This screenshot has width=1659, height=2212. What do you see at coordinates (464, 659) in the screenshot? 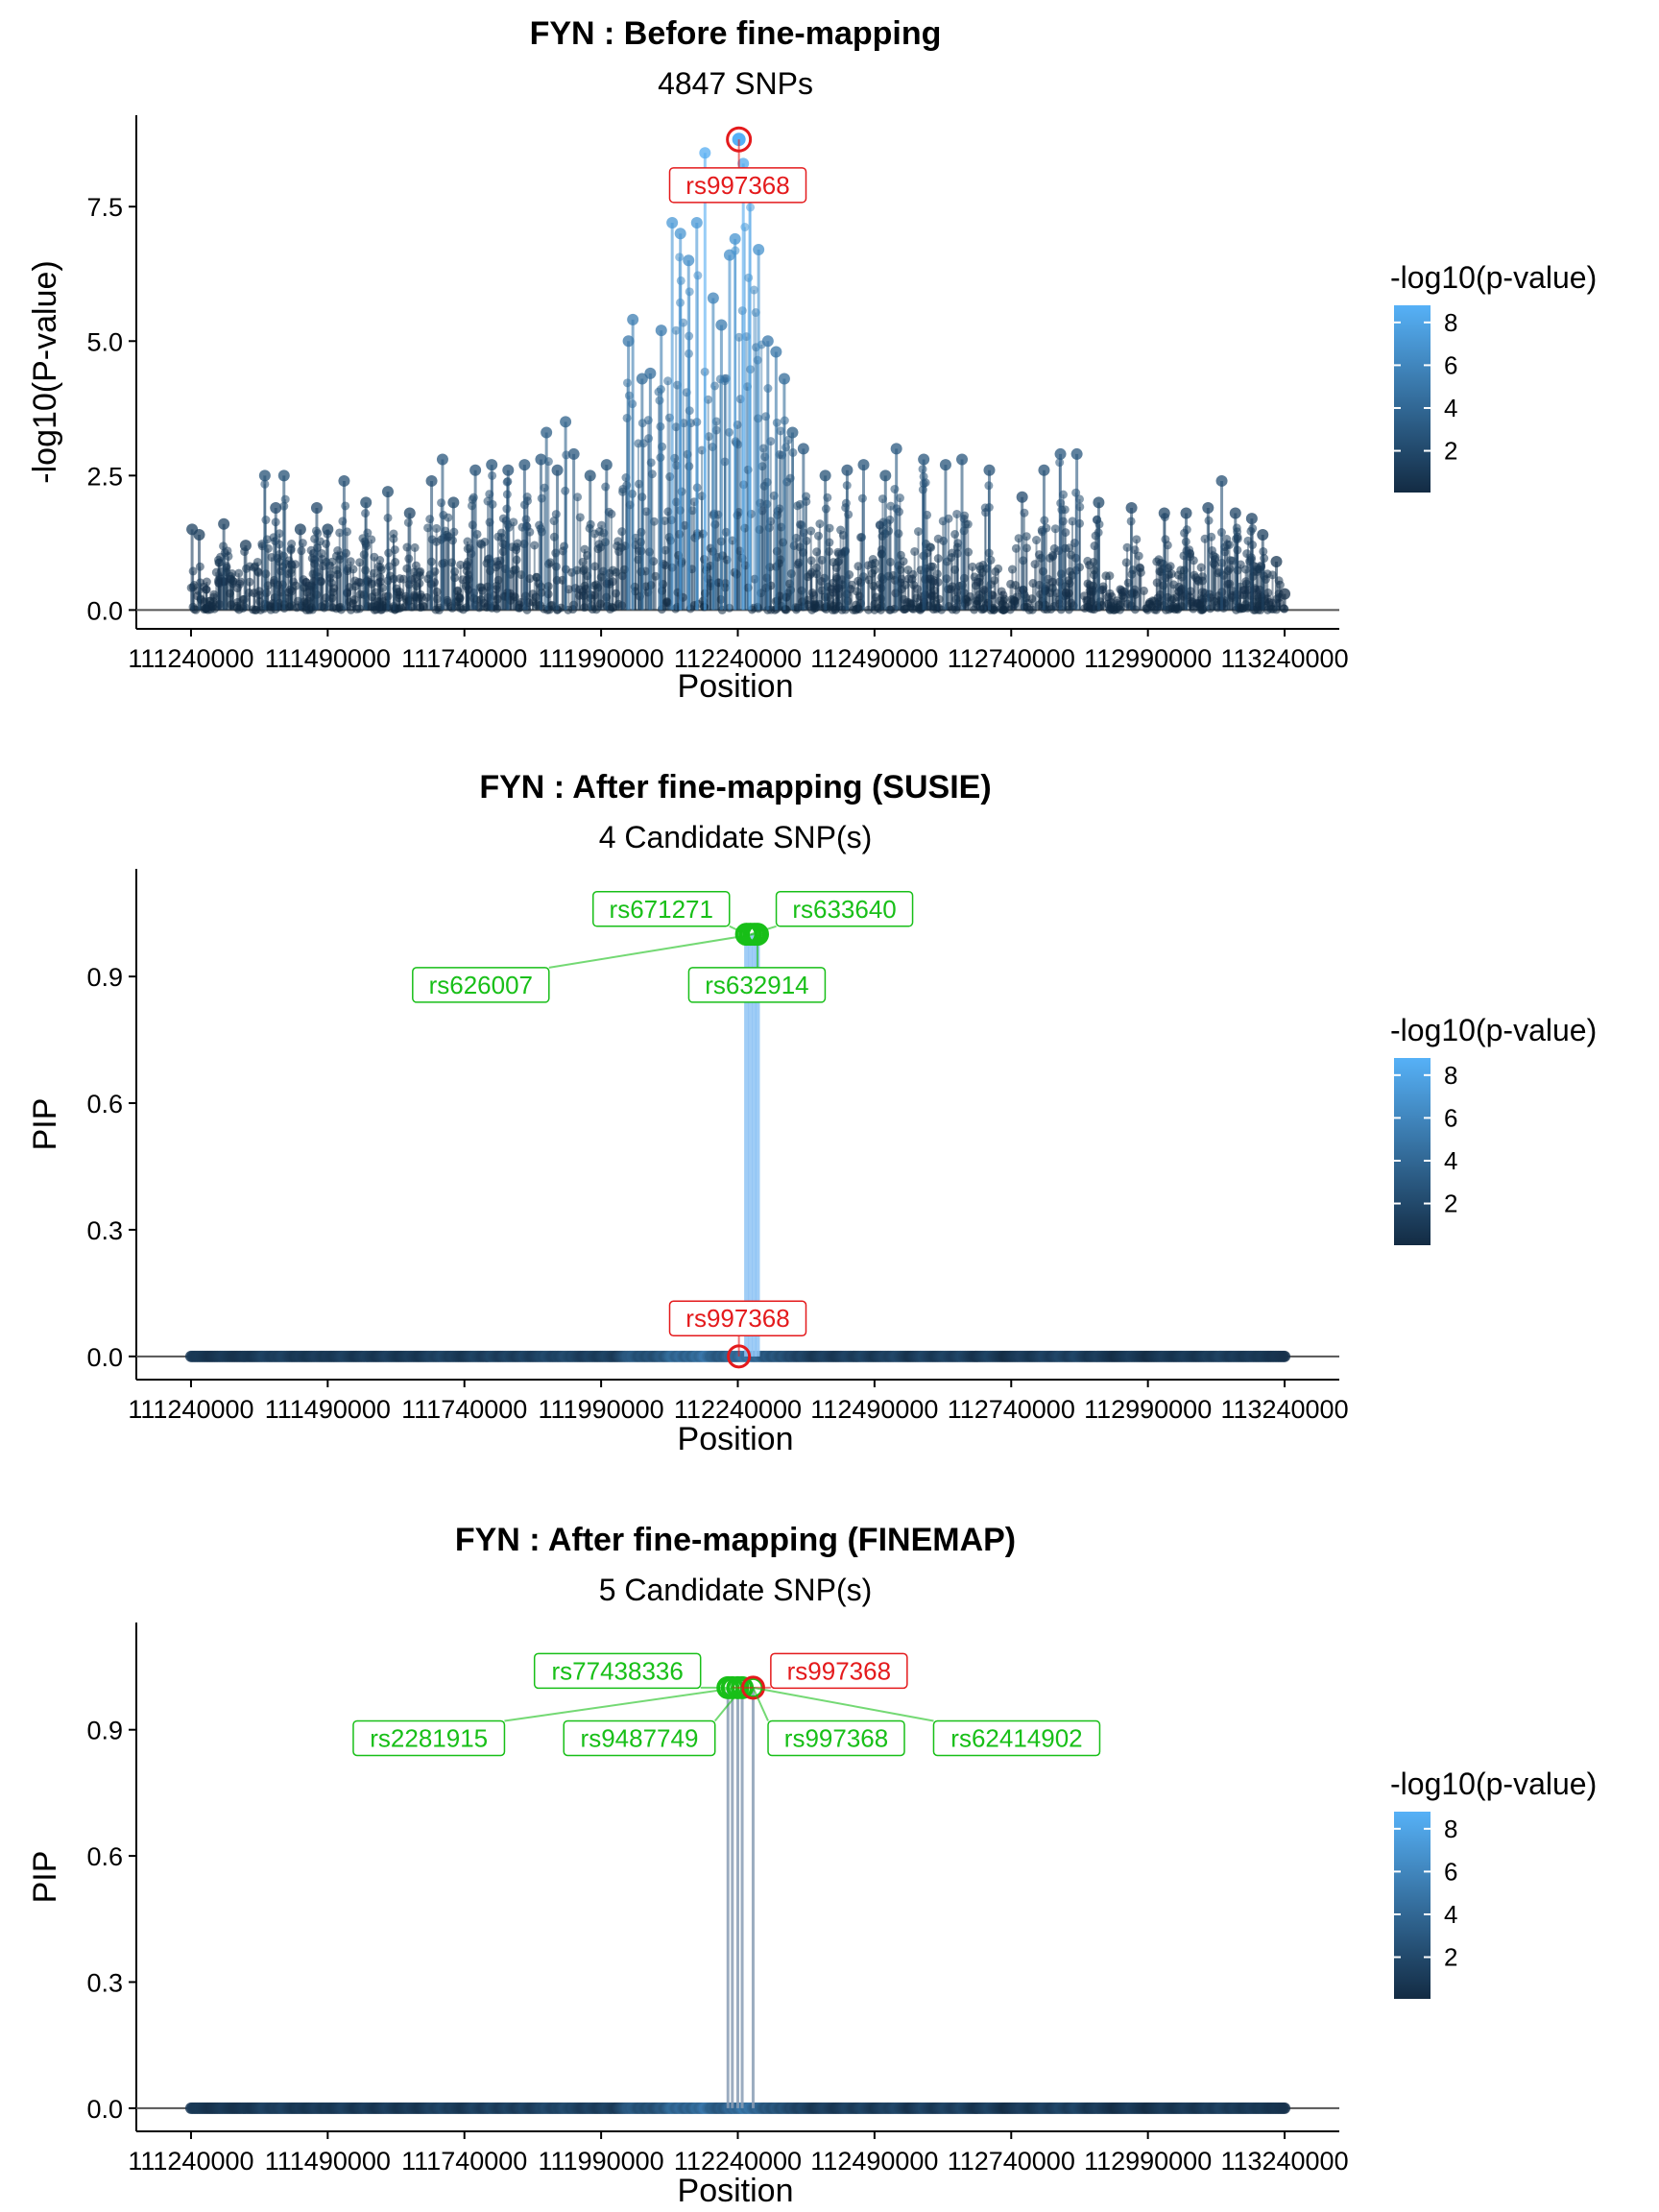
I see `x-tick-label: 111740000` at bounding box center [464, 659].